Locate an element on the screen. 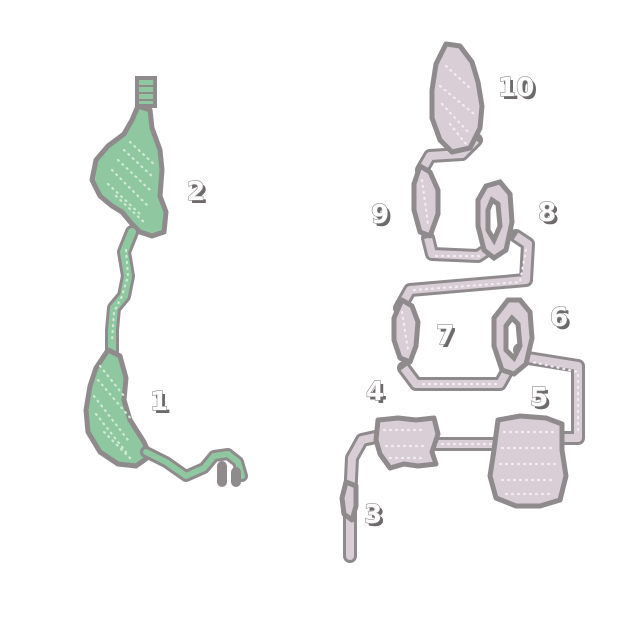 The height and width of the screenshot is (640, 640). area-10-label: 10 10 is located at coordinates (517, 89).